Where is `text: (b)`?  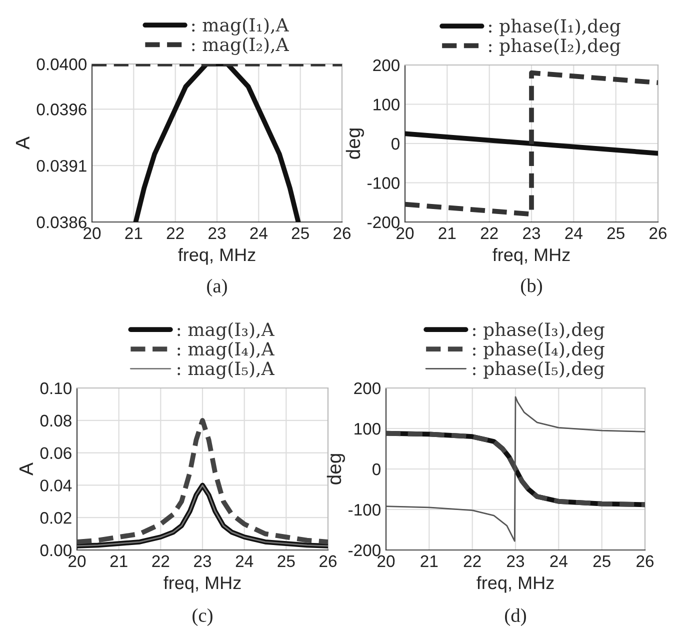 text: (b) is located at coordinates (531, 287).